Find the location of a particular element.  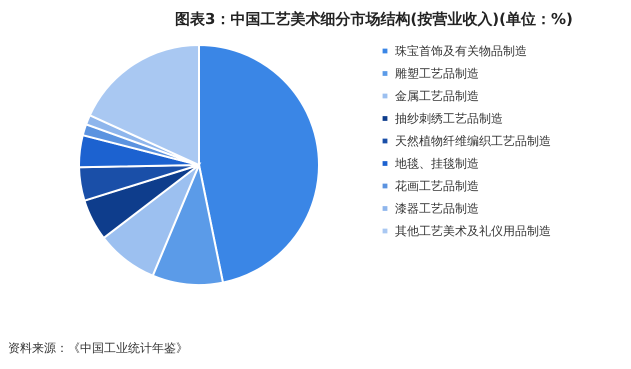

legend-label: 地毯、挂毯制造 is located at coordinates (436, 163).